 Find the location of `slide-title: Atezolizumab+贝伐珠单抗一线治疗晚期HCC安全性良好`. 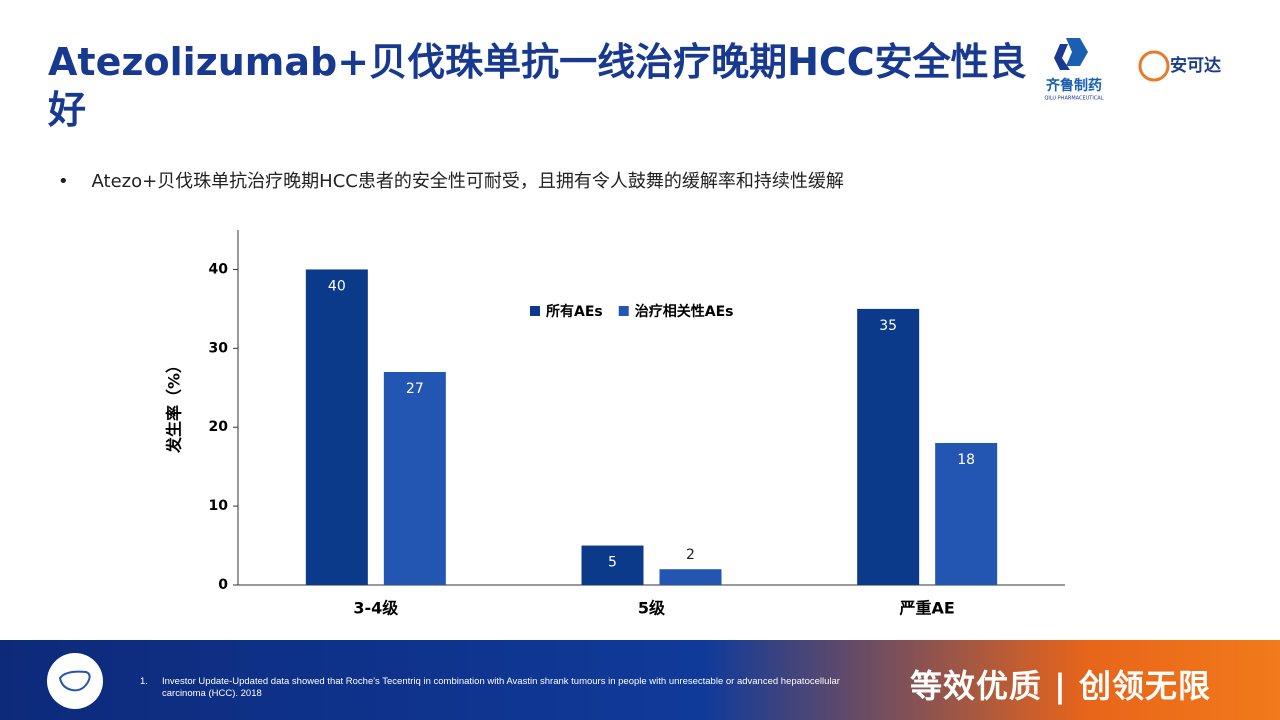

slide-title: Atezolizumab+贝伐珠单抗一线治疗晚期HCC安全性良好 is located at coordinates (537, 86).